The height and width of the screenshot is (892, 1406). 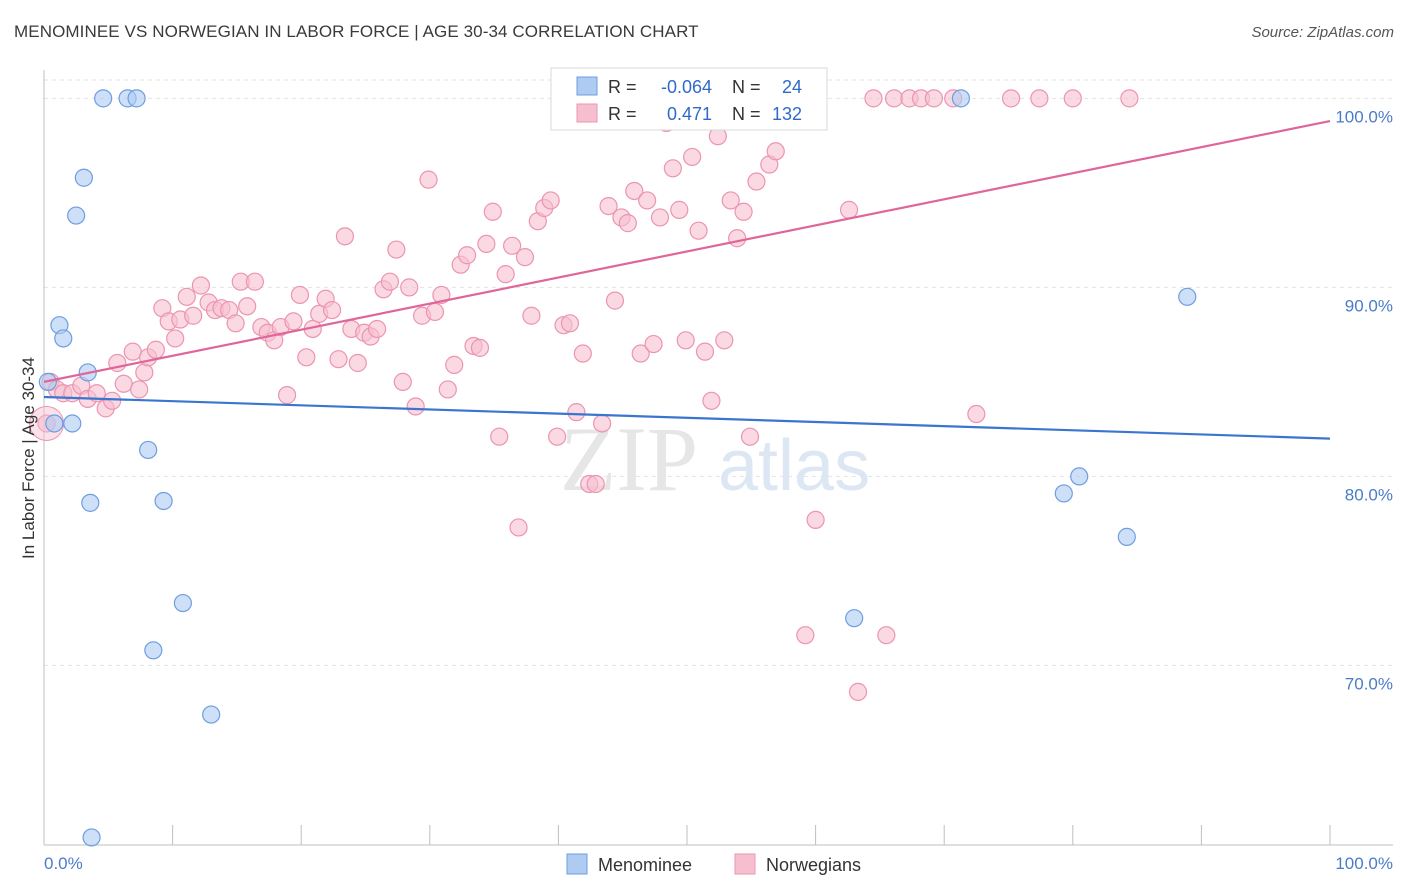 I want to click on x-tick-label-min: 0.0%, so click(x=63, y=863).